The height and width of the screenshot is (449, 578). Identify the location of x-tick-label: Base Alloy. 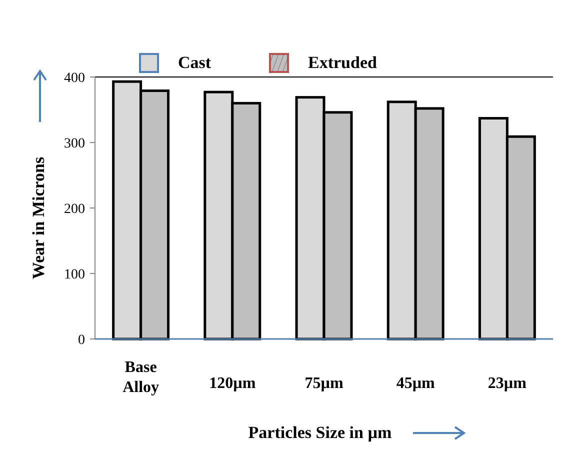
(141, 377).